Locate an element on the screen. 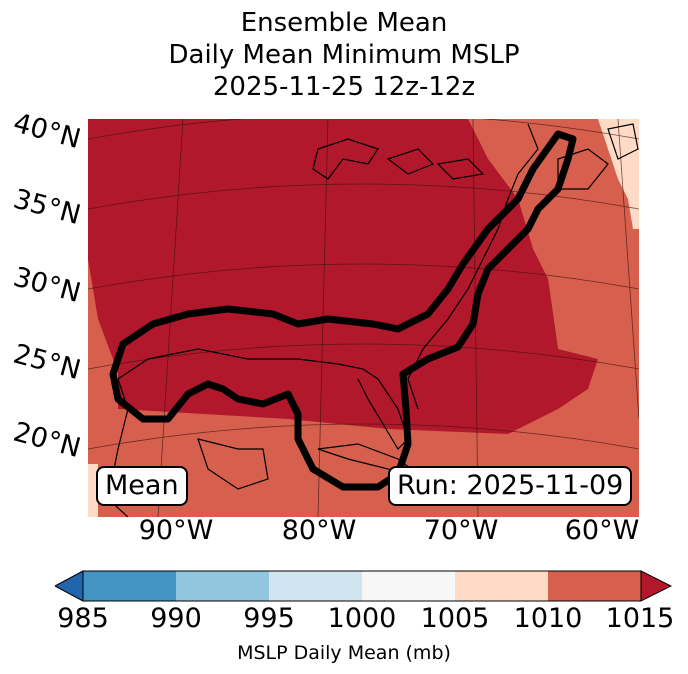 This screenshot has width=688, height=674. lat-label-30: 30°N is located at coordinates (47, 285).